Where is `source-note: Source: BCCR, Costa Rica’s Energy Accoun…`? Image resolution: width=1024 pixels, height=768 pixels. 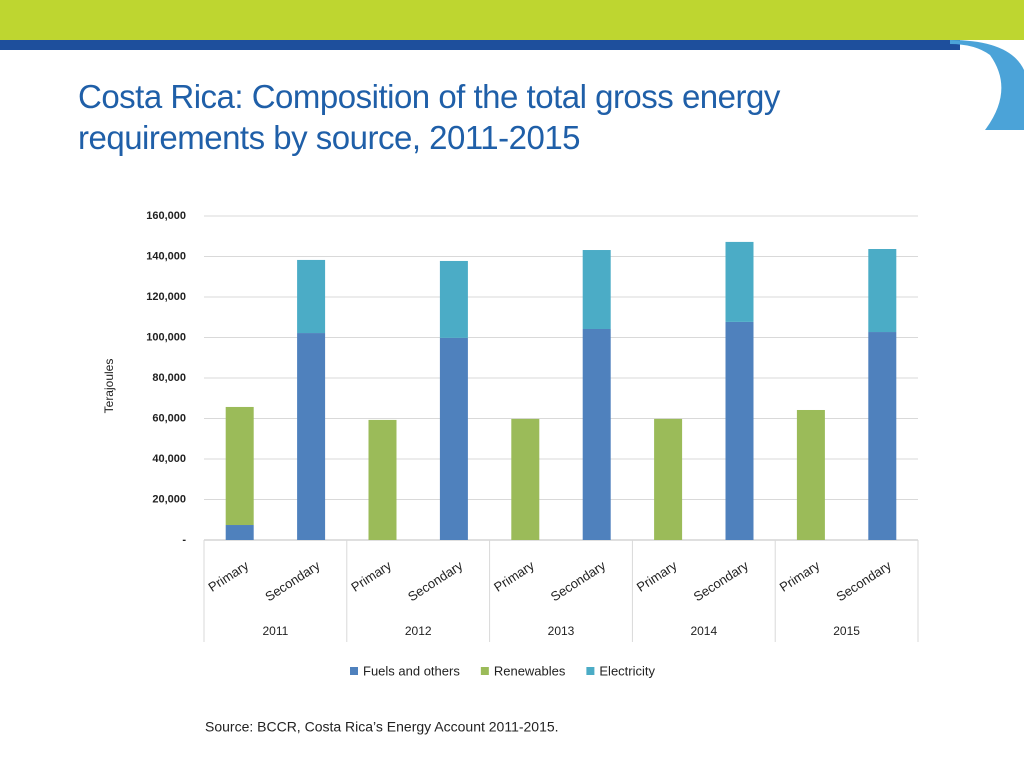
source-note: Source: BCCR, Costa Rica’s Energy Accoun… is located at coordinates (382, 727).